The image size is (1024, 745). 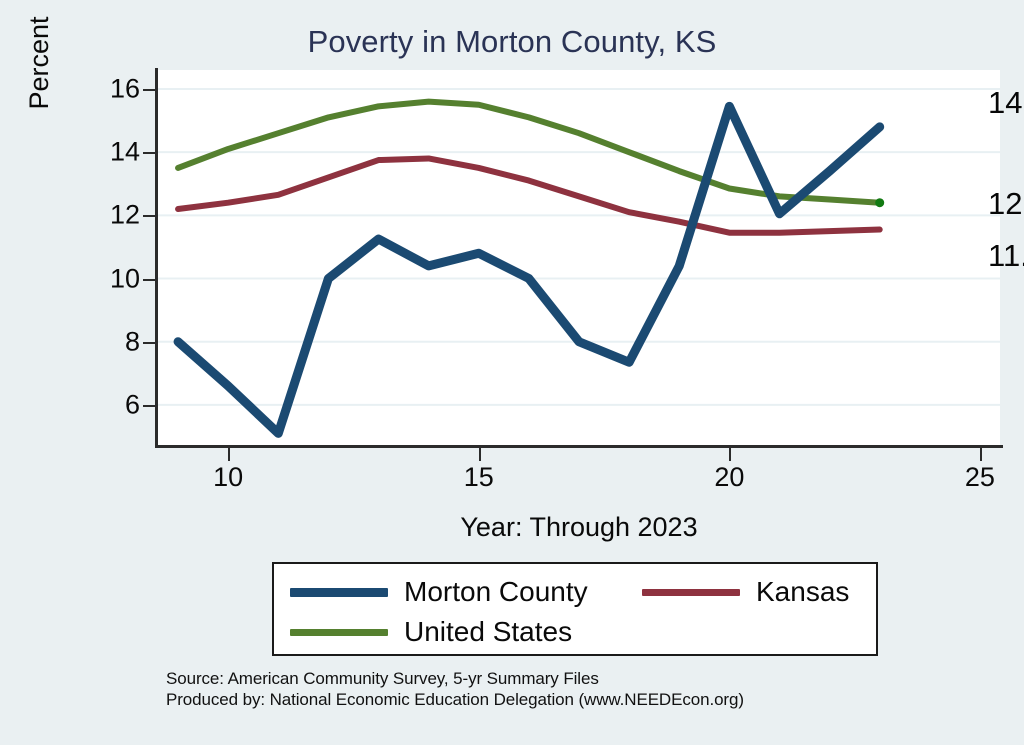 I want to click on legend-item-kansas: Kansas, so click(x=745, y=592).